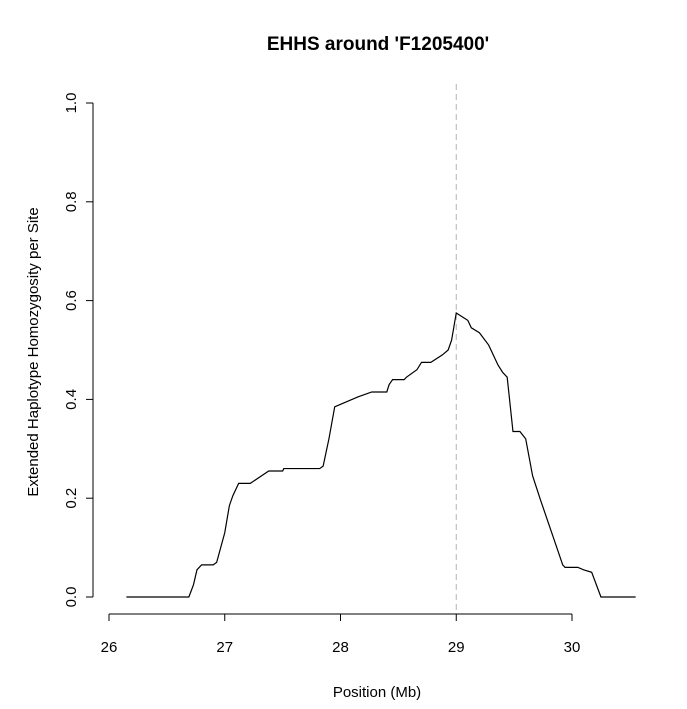  I want to click on y-tick-label: 0.4, so click(71, 399).